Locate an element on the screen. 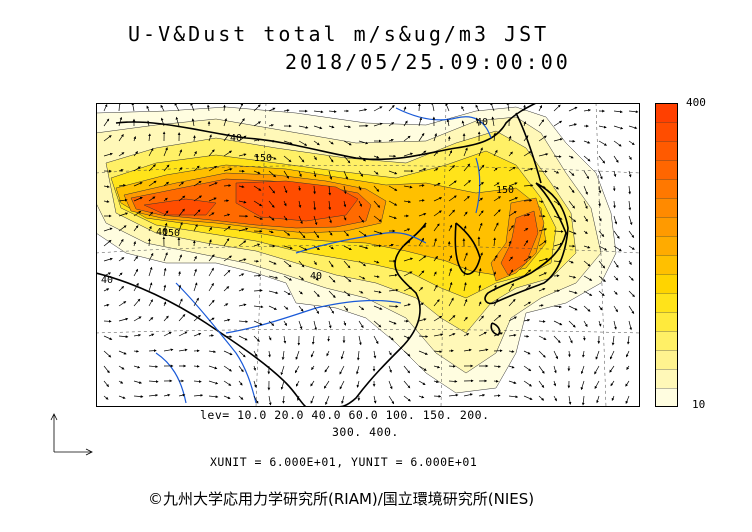 The width and height of the screenshot is (752, 532). colorbar-cell is located at coordinates (666, 359).